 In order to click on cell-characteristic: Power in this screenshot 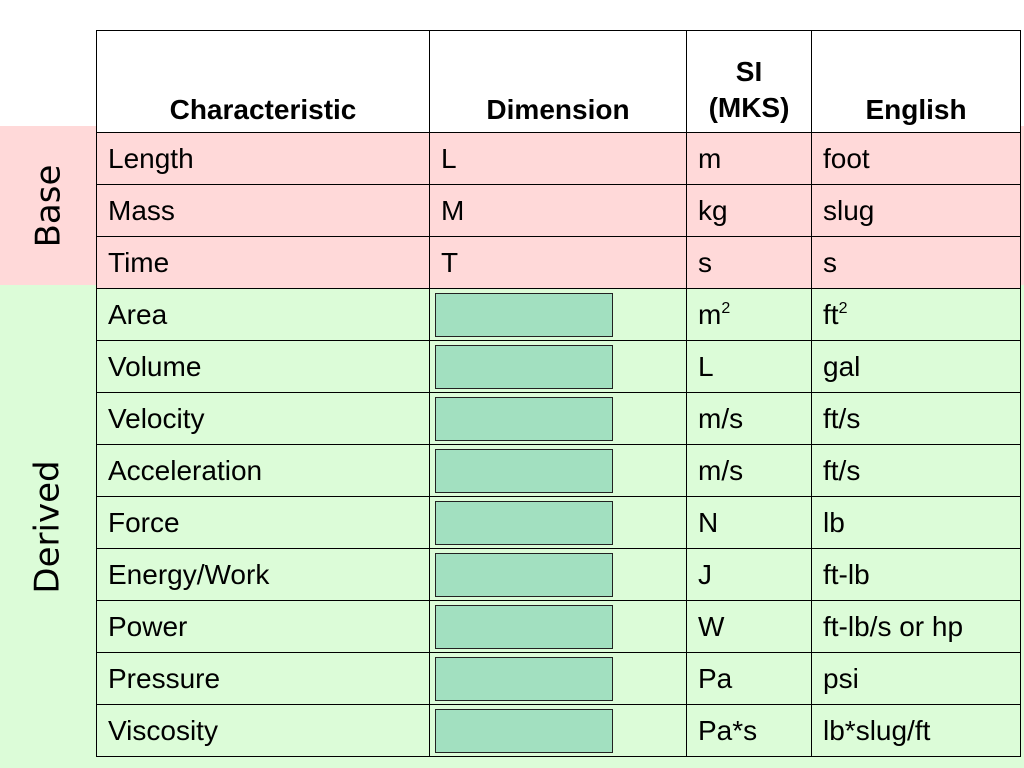, I will do `click(263, 626)`.